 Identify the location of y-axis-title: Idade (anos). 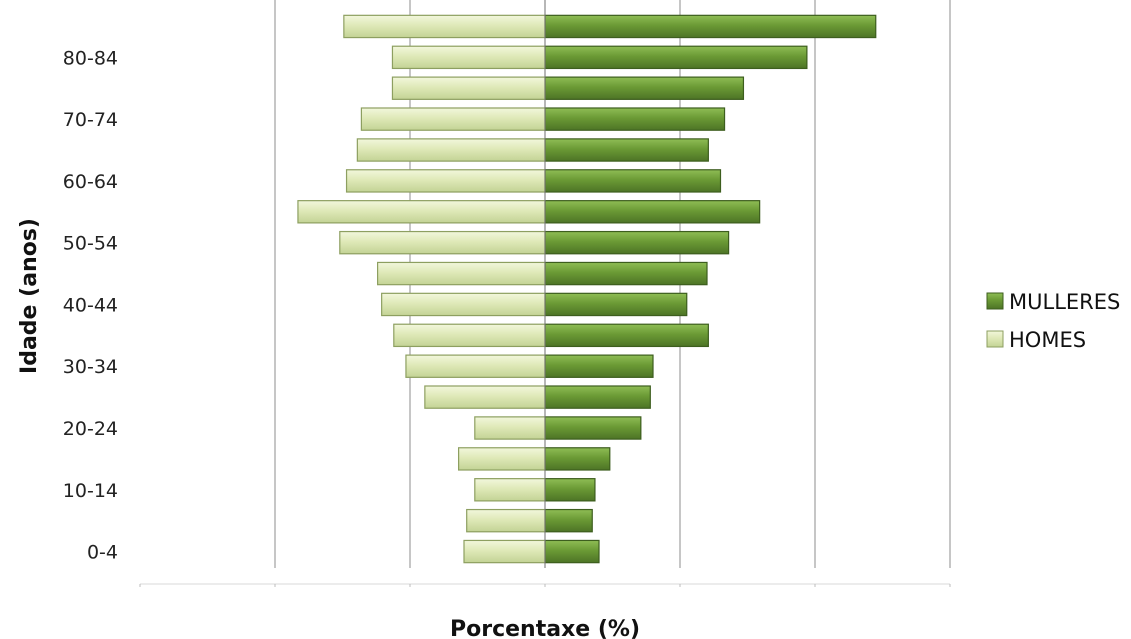
(29, 296).